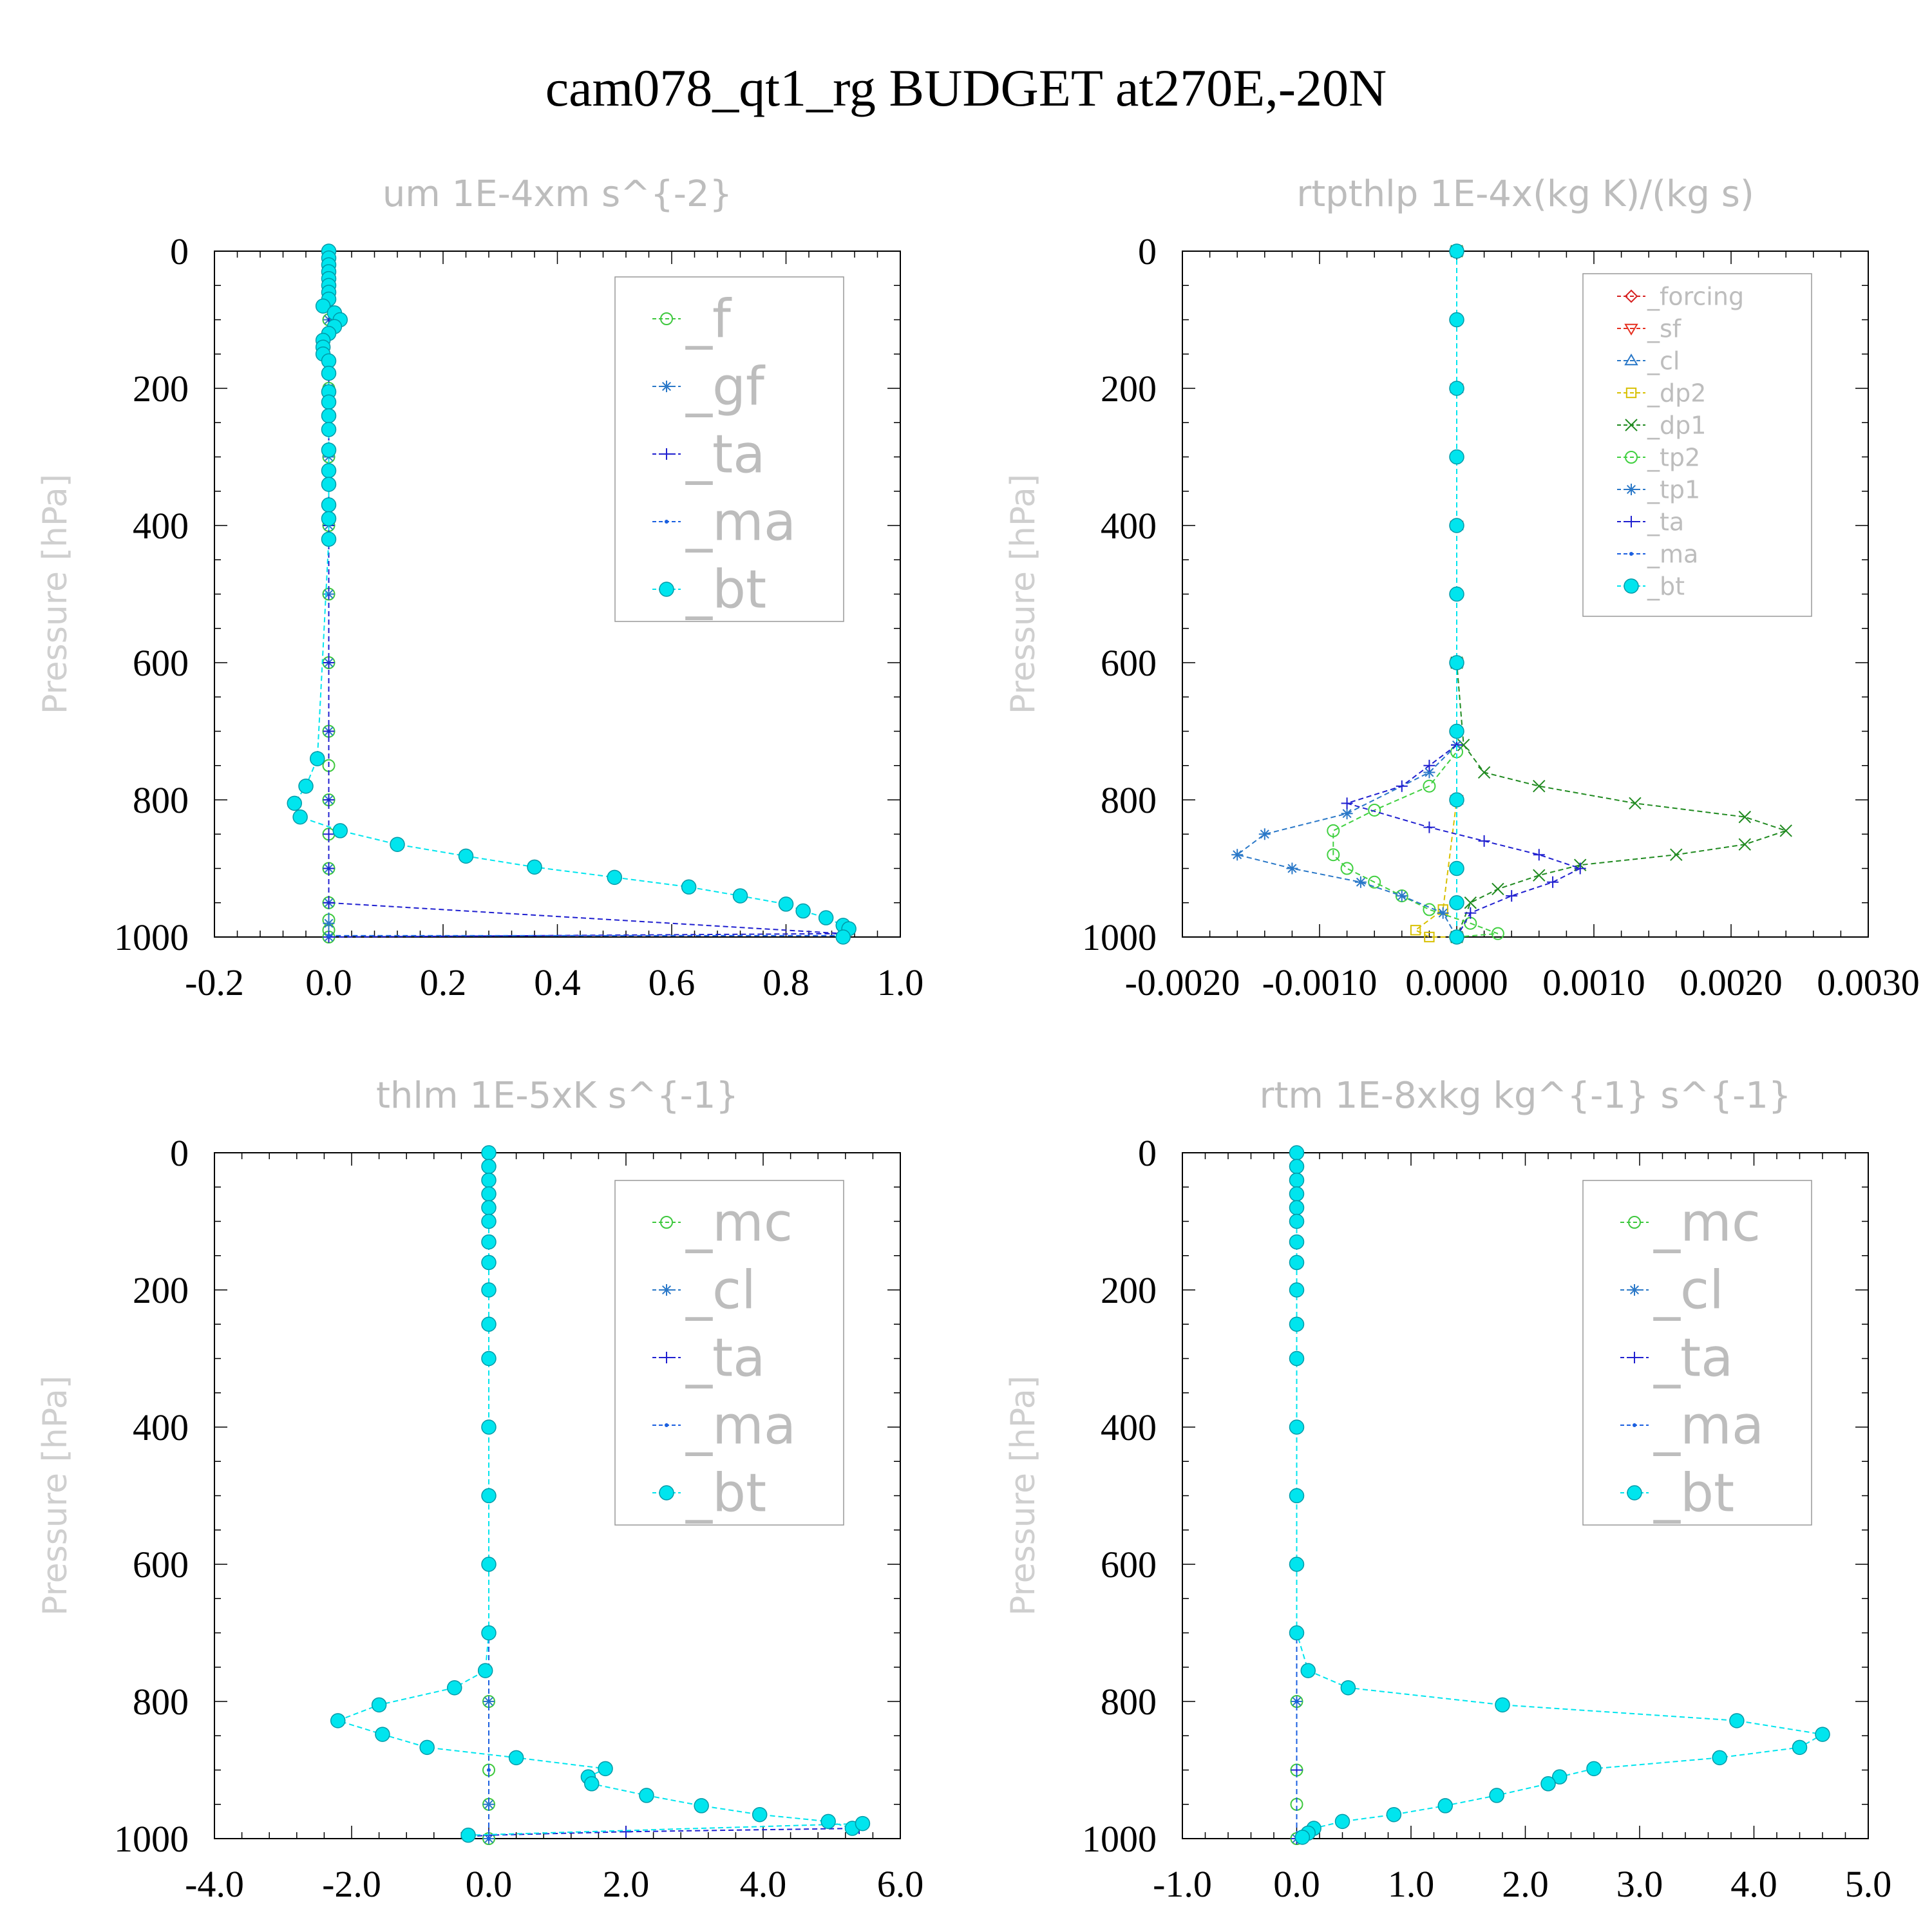 Image resolution: width=1932 pixels, height=1932 pixels. I want to click on data-point-cl, so click(489, 1804).